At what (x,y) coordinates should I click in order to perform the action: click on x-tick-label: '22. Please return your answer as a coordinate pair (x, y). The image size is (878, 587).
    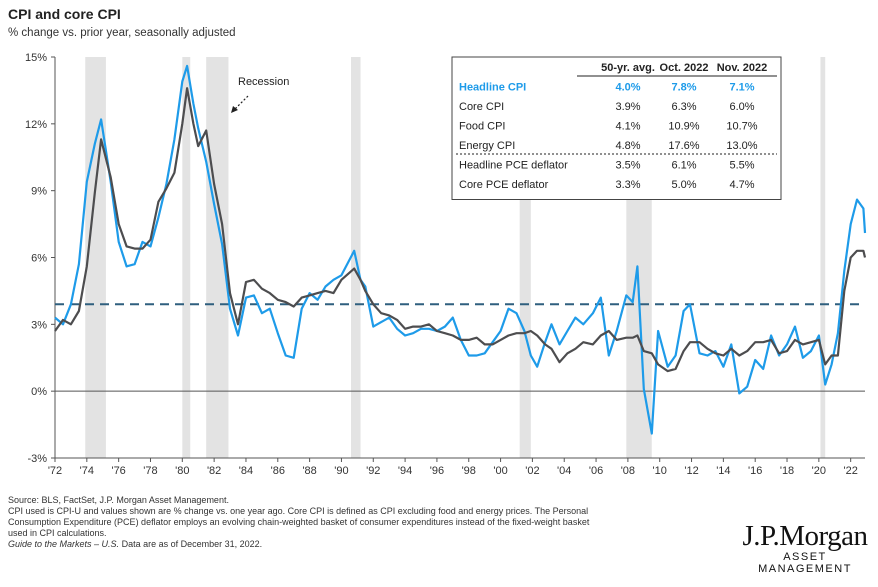
    Looking at the image, I should click on (851, 471).